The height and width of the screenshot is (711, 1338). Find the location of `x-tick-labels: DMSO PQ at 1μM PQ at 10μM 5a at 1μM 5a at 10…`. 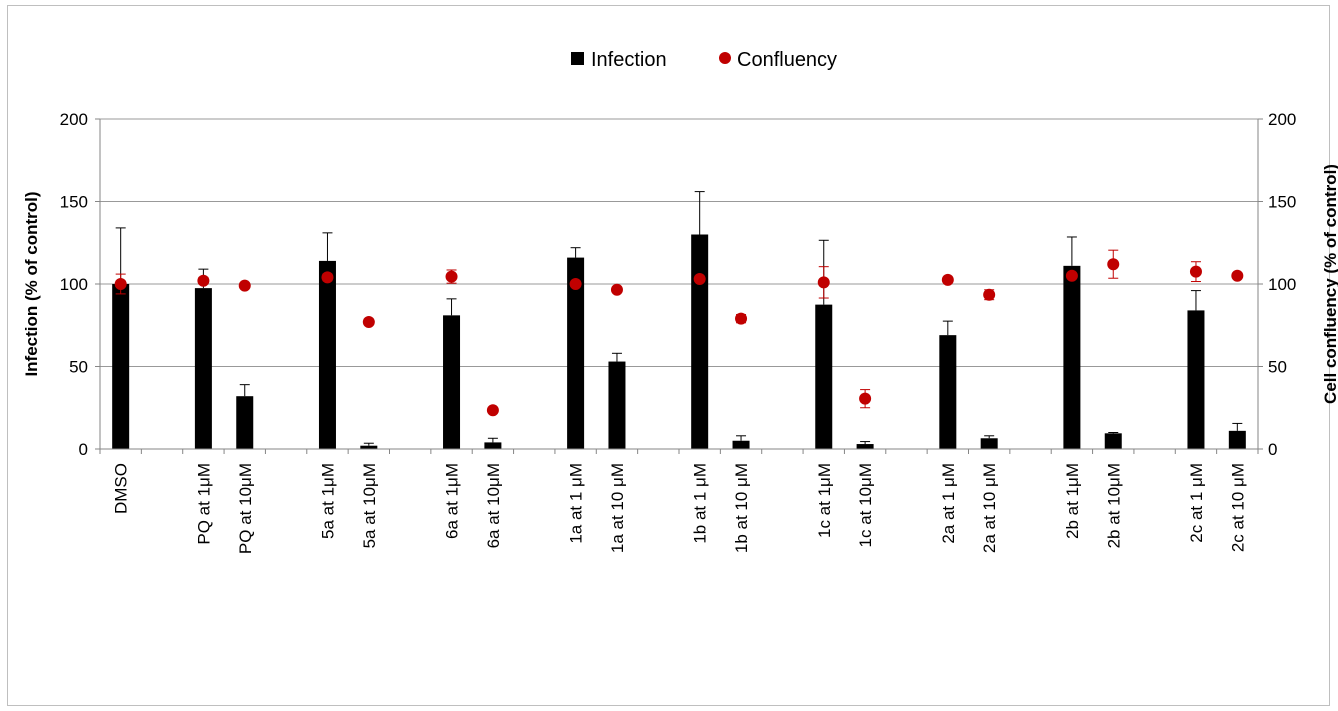

x-tick-labels: DMSO PQ at 1μM PQ at 10μM 5a at 1μM 5a at 10… is located at coordinates (680, 508).